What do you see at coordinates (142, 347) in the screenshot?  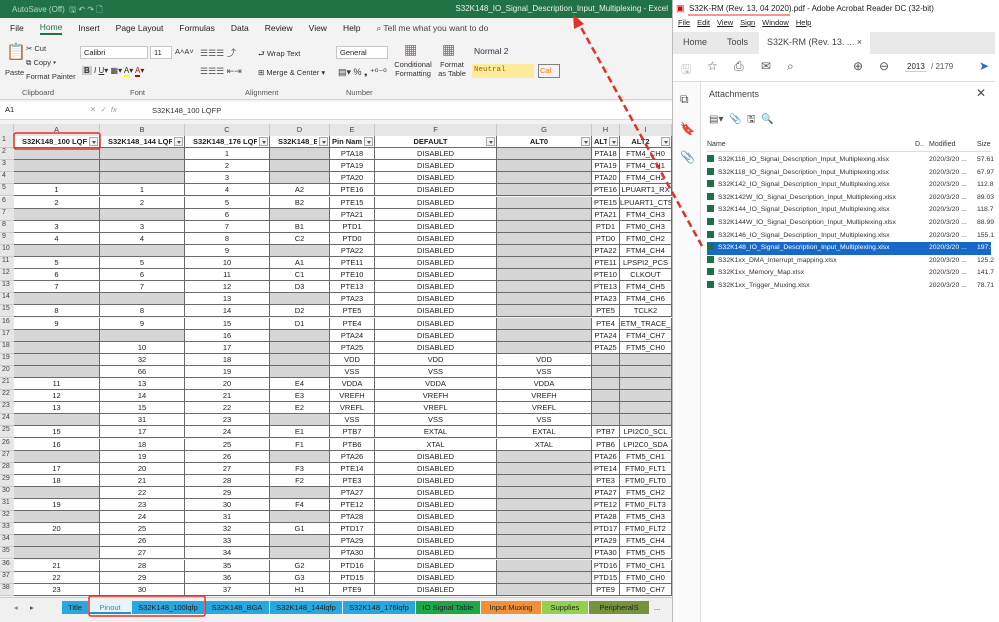 I see `table-cell: 10` at bounding box center [142, 347].